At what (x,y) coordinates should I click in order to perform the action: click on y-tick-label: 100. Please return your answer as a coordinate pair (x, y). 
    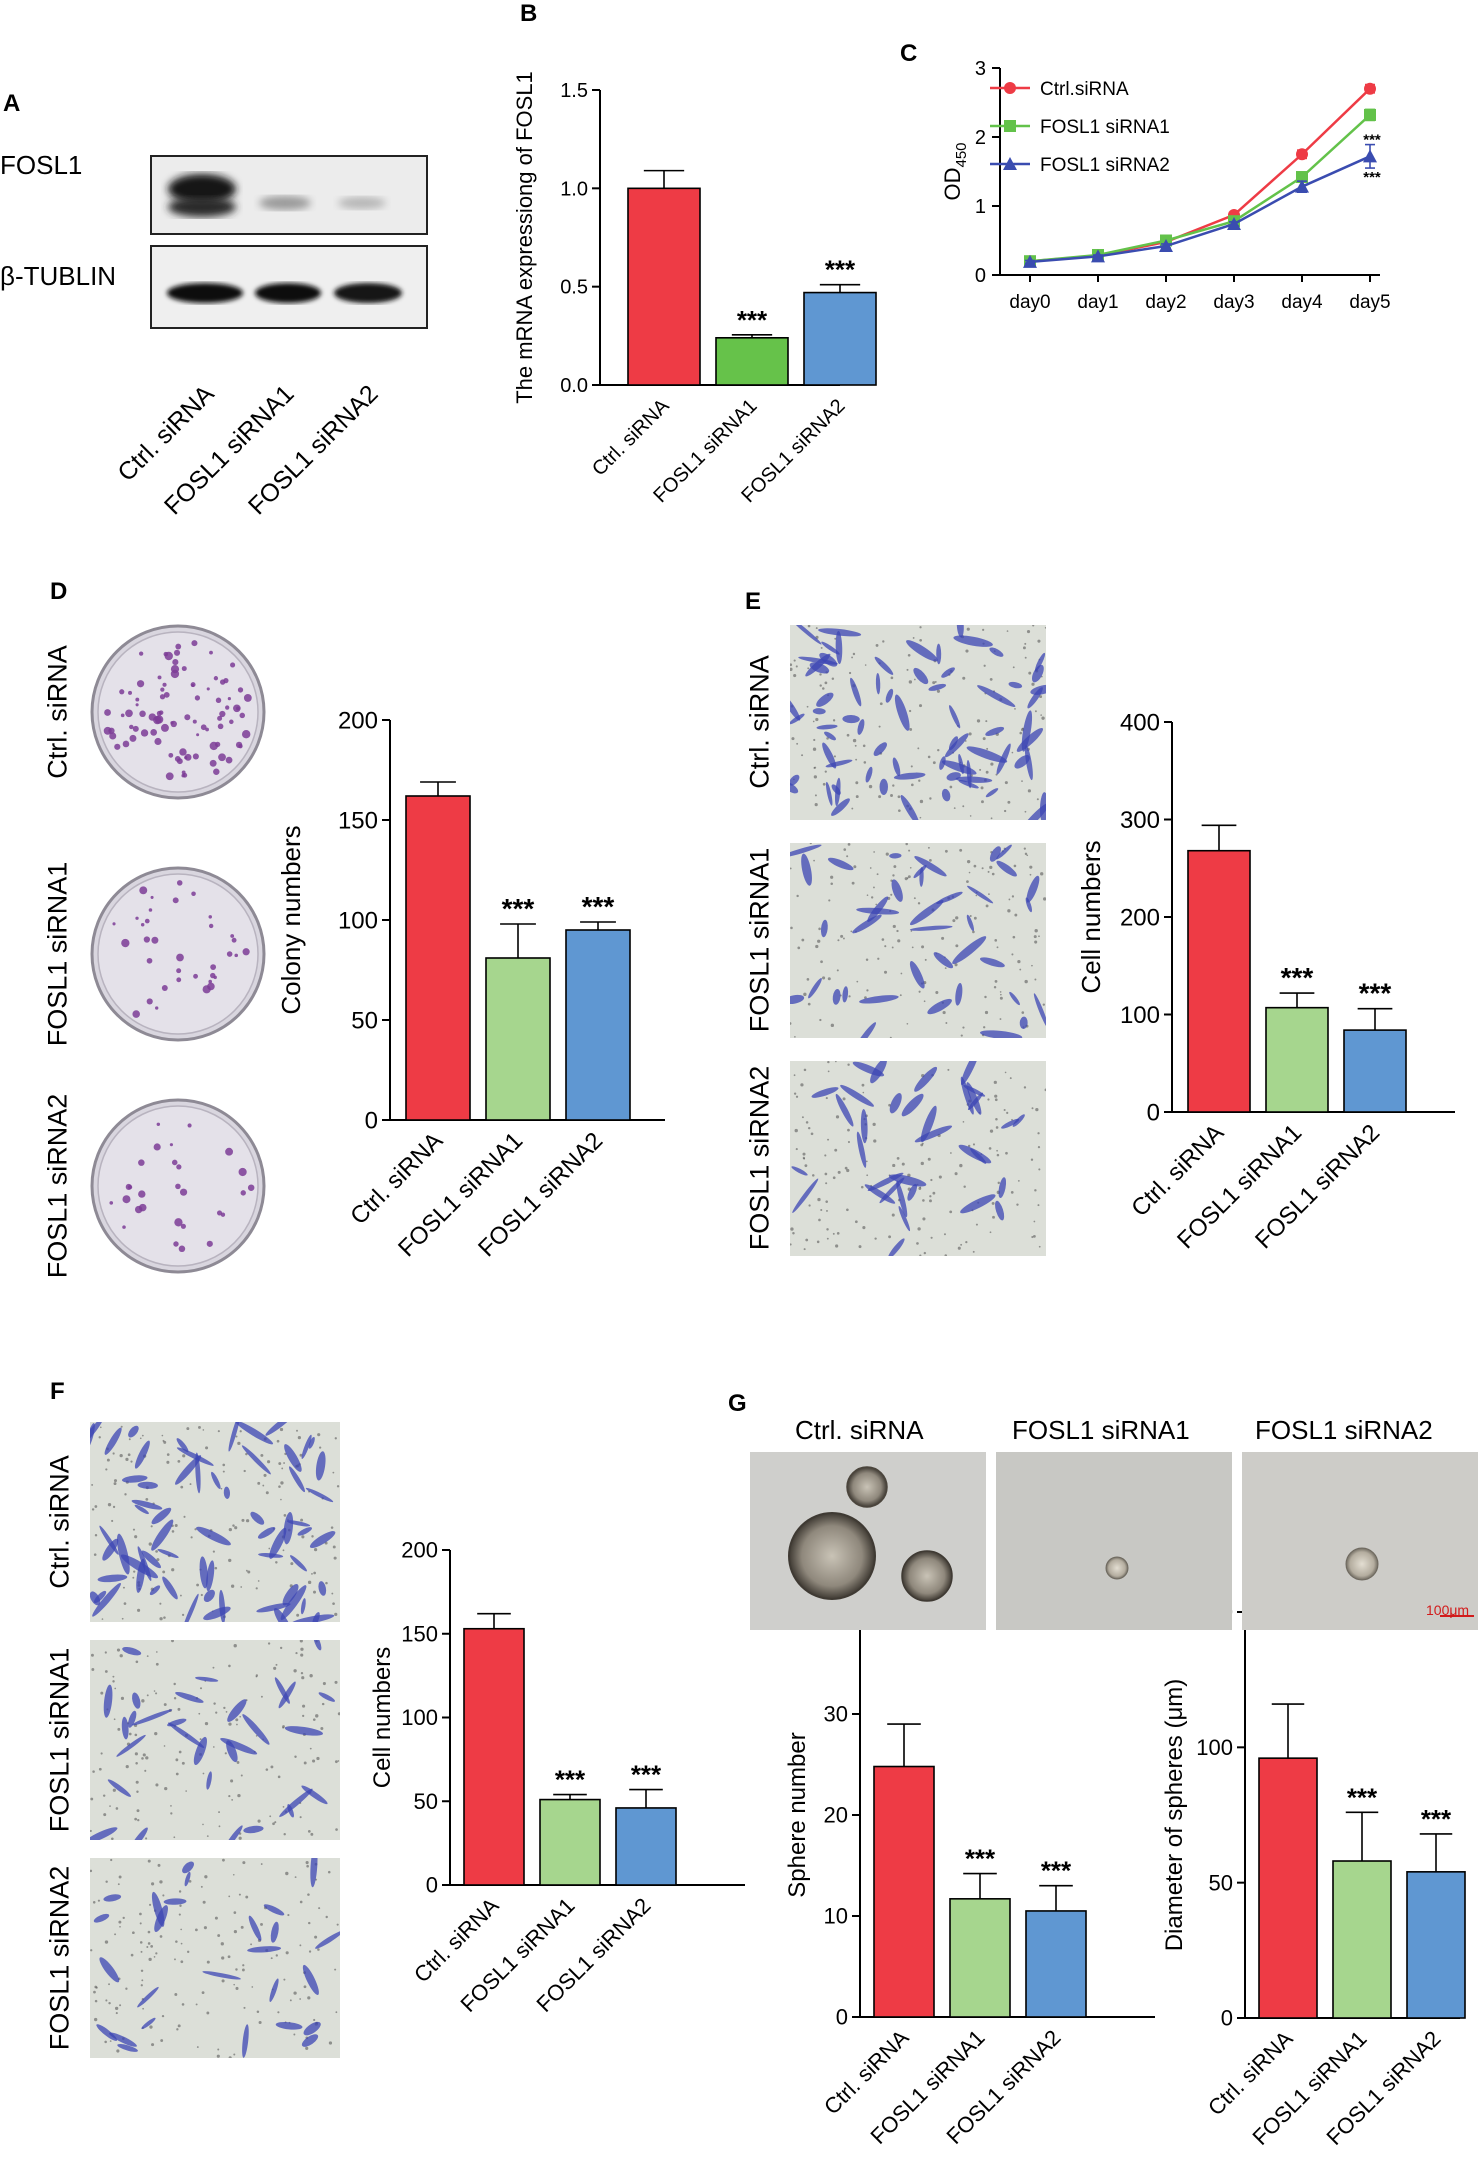
    Looking at the image, I should click on (1140, 1015).